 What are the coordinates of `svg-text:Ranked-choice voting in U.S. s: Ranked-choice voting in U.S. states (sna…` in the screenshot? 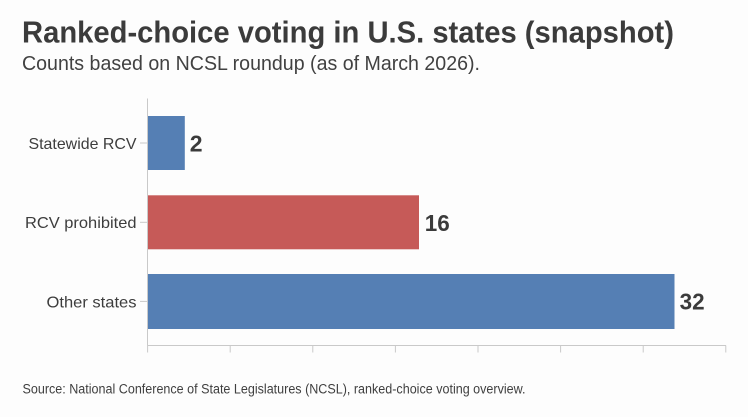 It's located at (348, 31).